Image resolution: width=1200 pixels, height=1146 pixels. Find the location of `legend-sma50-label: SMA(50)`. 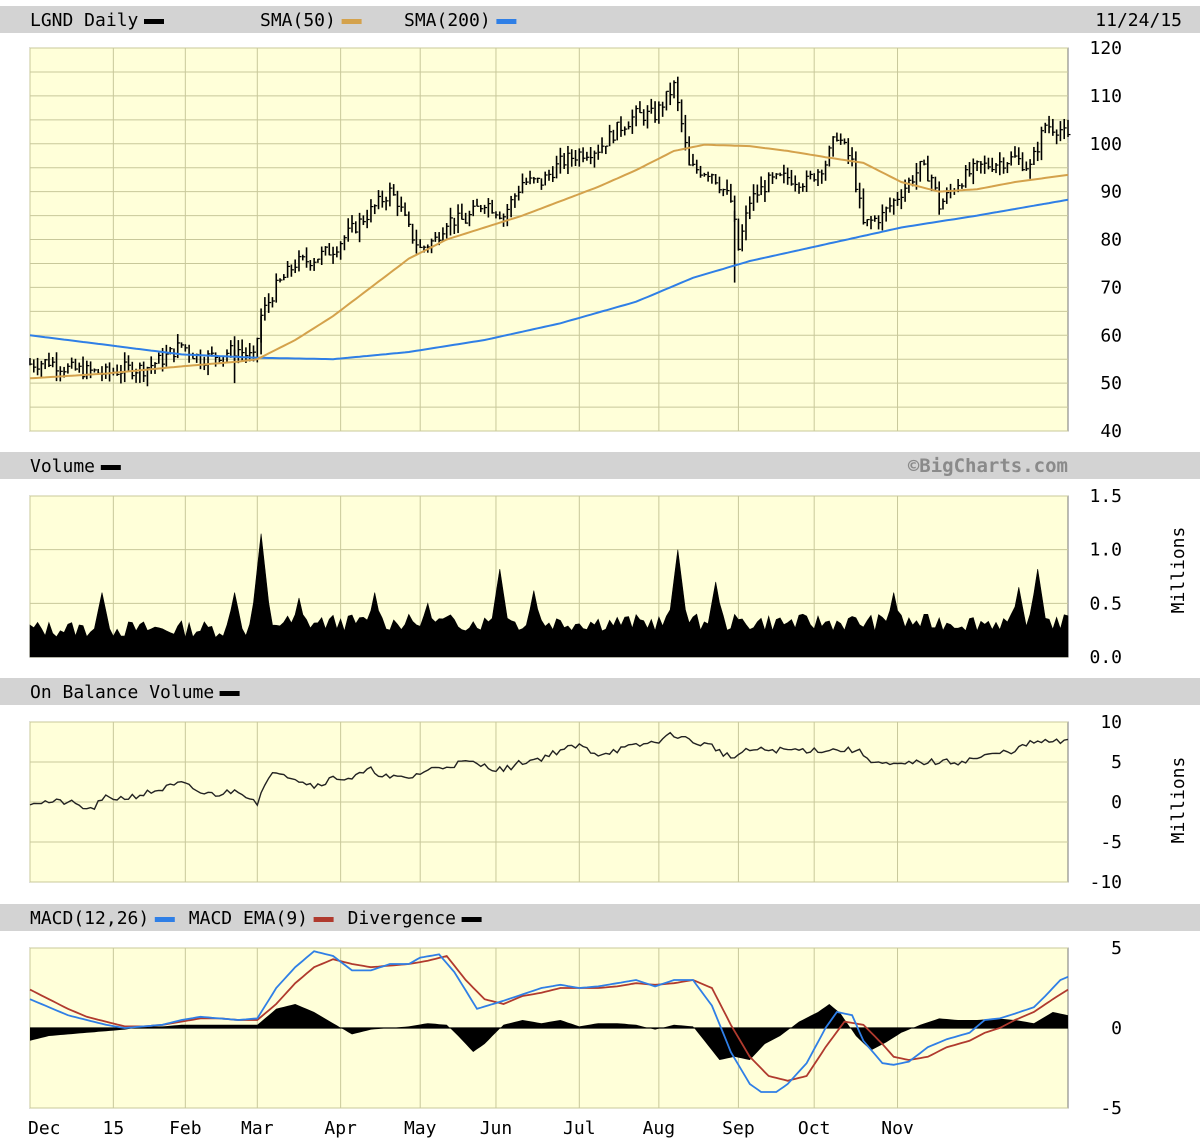

legend-sma50-label: SMA(50) is located at coordinates (298, 20).